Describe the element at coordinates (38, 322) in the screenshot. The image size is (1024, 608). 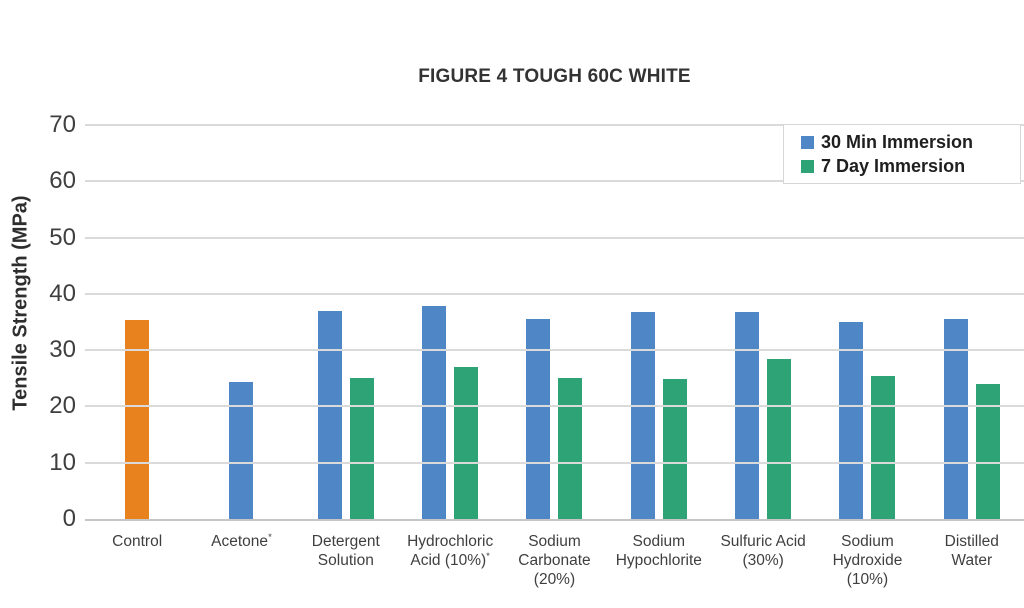
I see `y-axis-tick-labels: 0 10 20 30 40 50 60 70` at that location.